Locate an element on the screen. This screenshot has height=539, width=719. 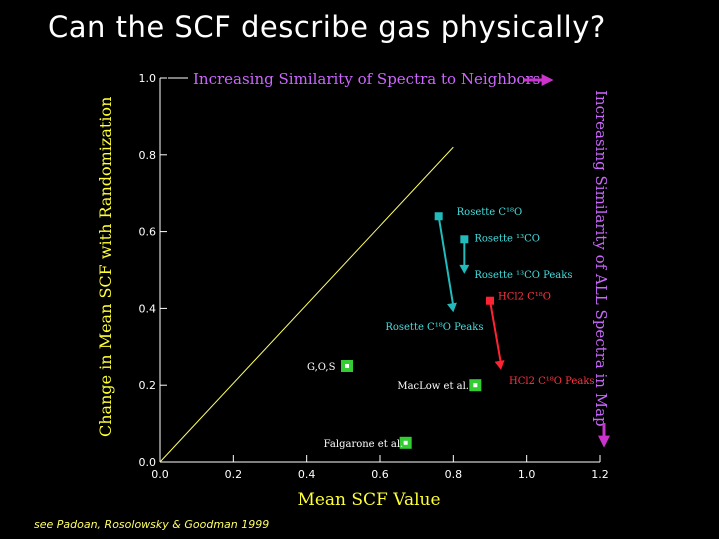
footnote: see Padoan, Rosolowsky & Goodman 1999 is located at coordinates (152, 524).